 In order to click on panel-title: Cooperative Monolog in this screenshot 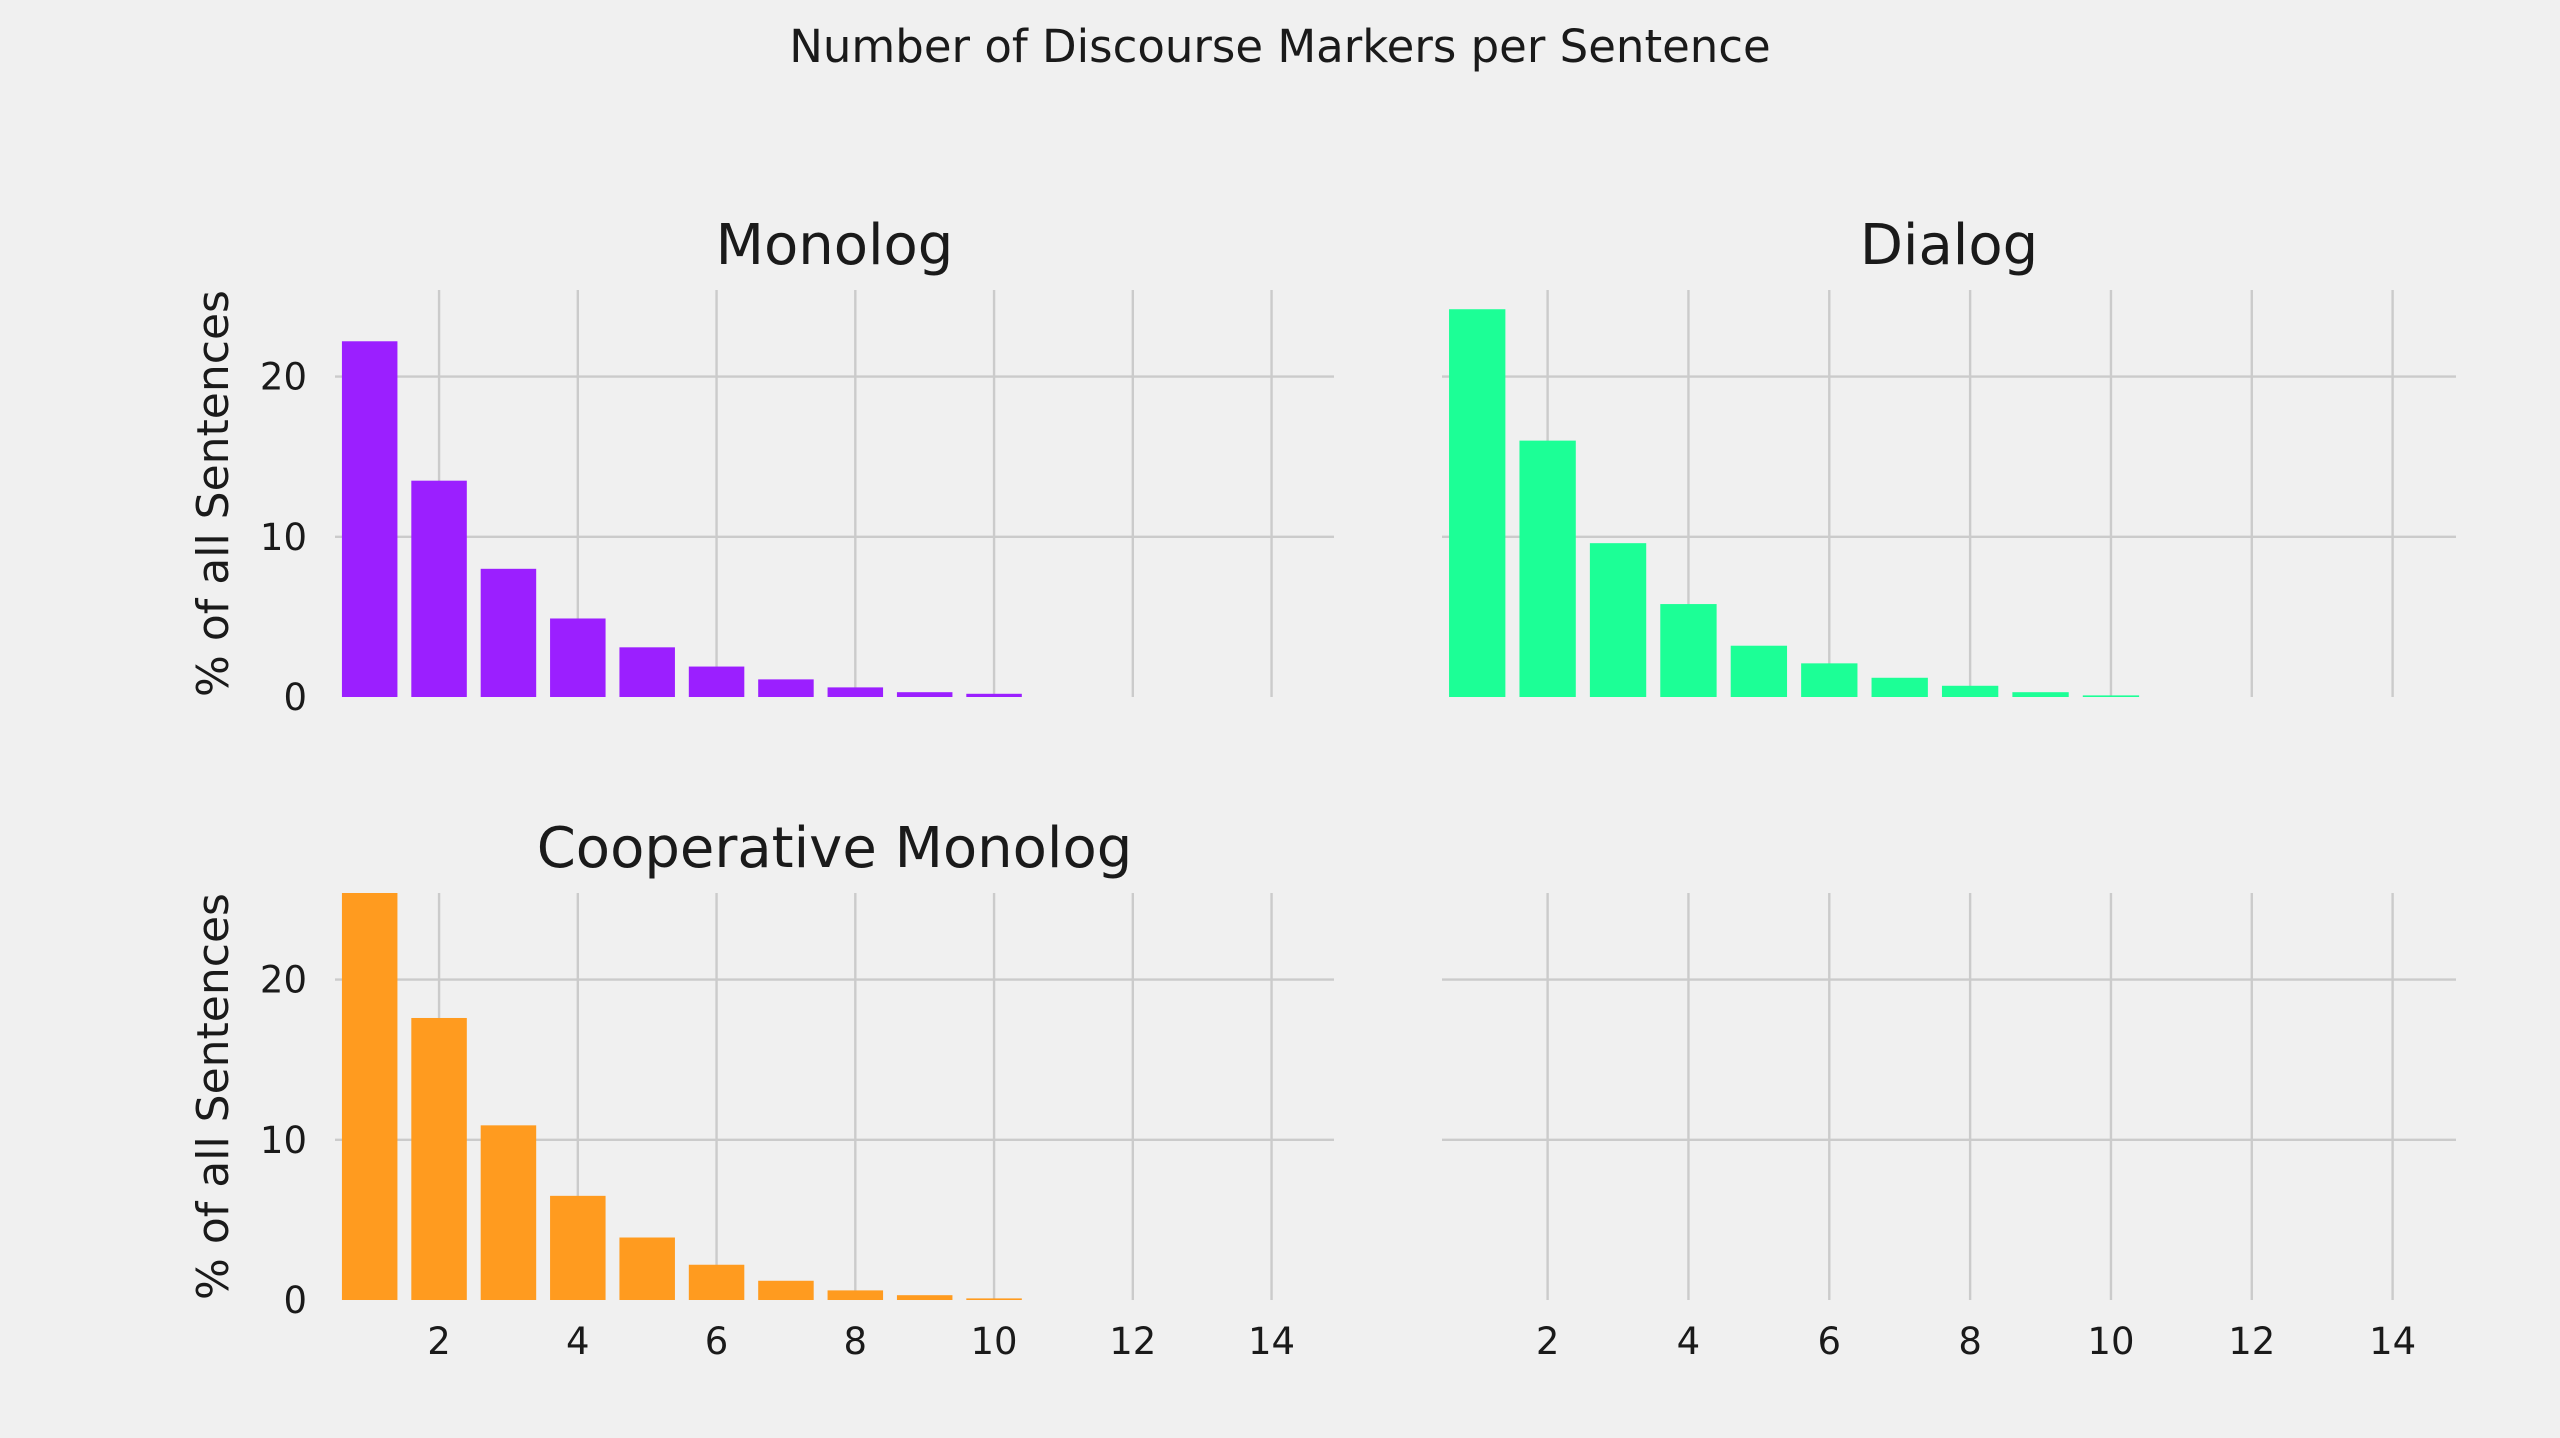, I will do `click(835, 848)`.